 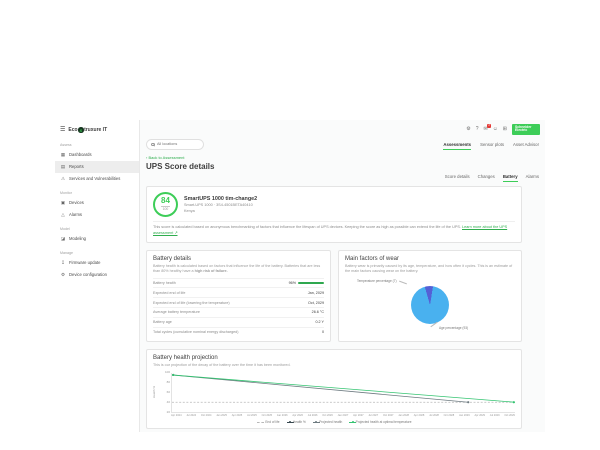 What do you see at coordinates (316, 302) in the screenshot?
I see `battery-row-value: Oct, 2029` at bounding box center [316, 302].